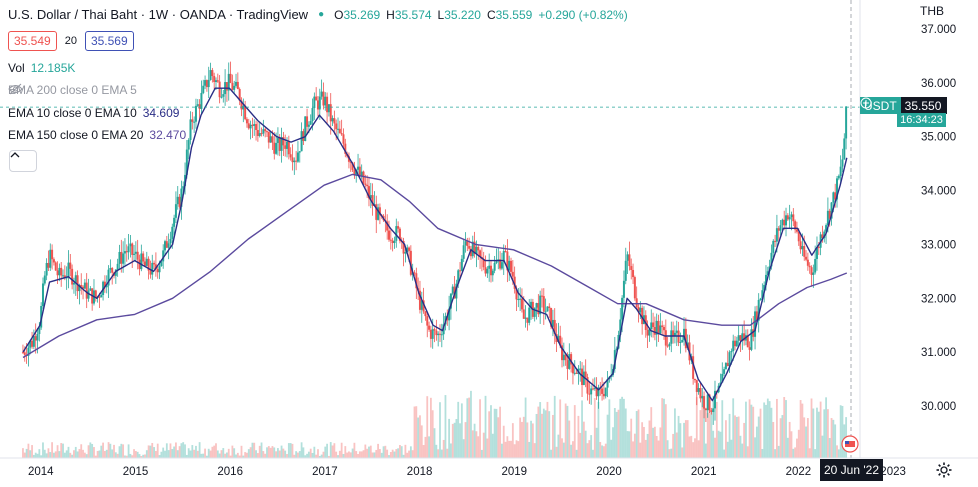 This screenshot has height=487, width=978. Describe the element at coordinates (77, 90) in the screenshot. I see `ema200-legend: EMA 200 close 0 EMA 5` at that location.